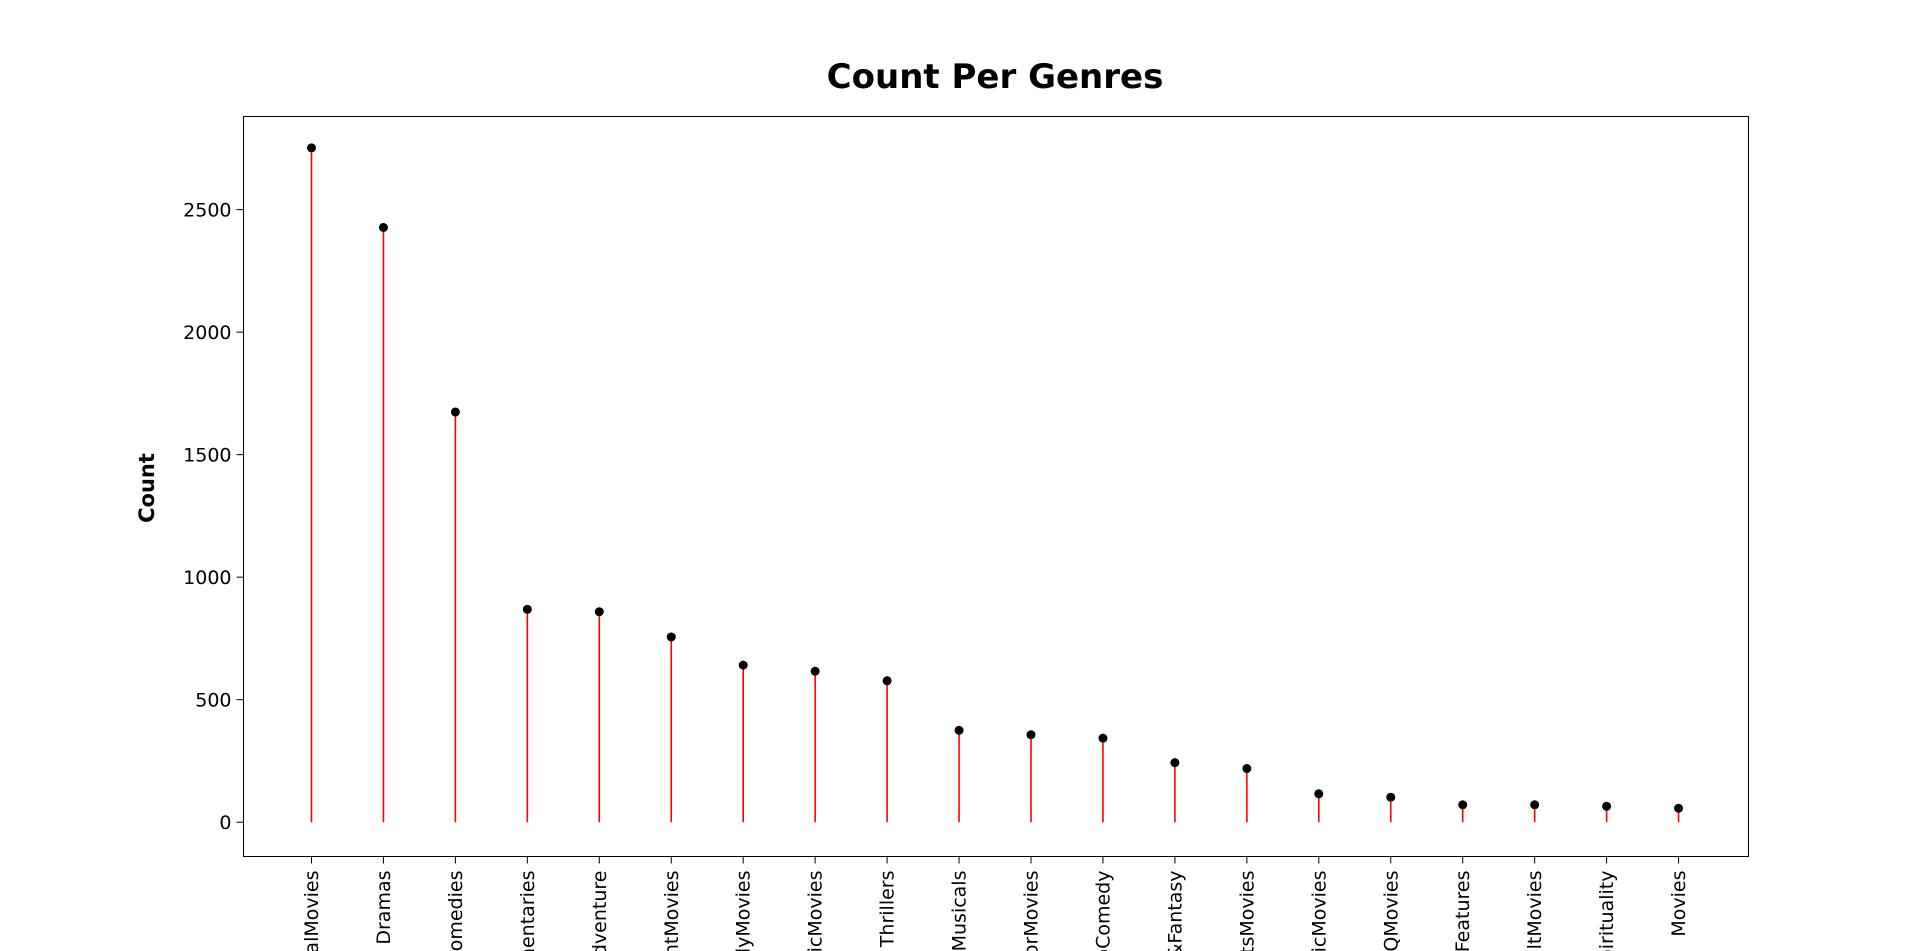  I want to click on point-classicmovies, so click(1319, 794).